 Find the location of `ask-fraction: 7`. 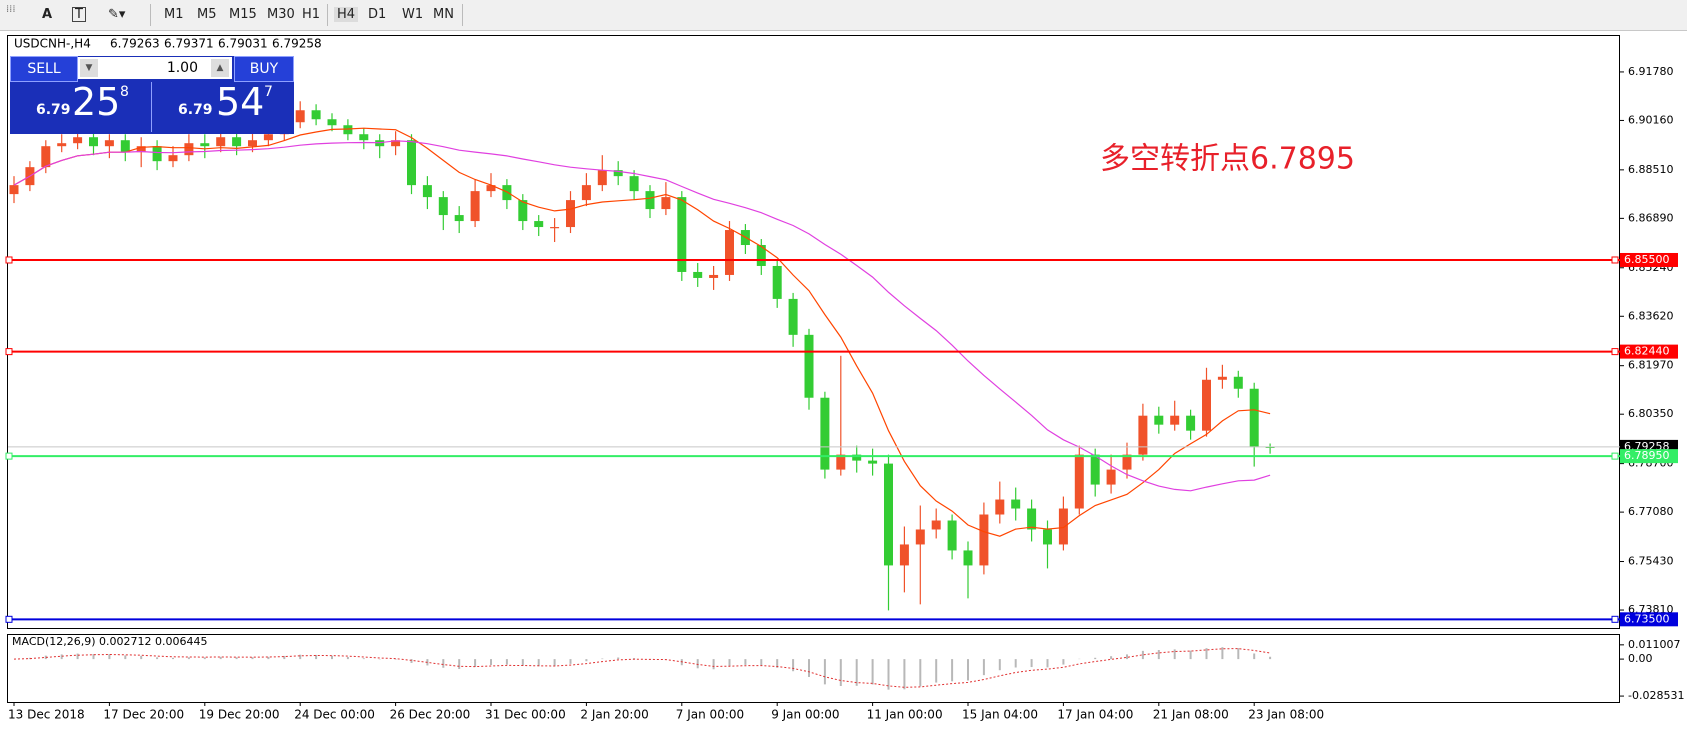

ask-fraction: 7 is located at coordinates (268, 92).